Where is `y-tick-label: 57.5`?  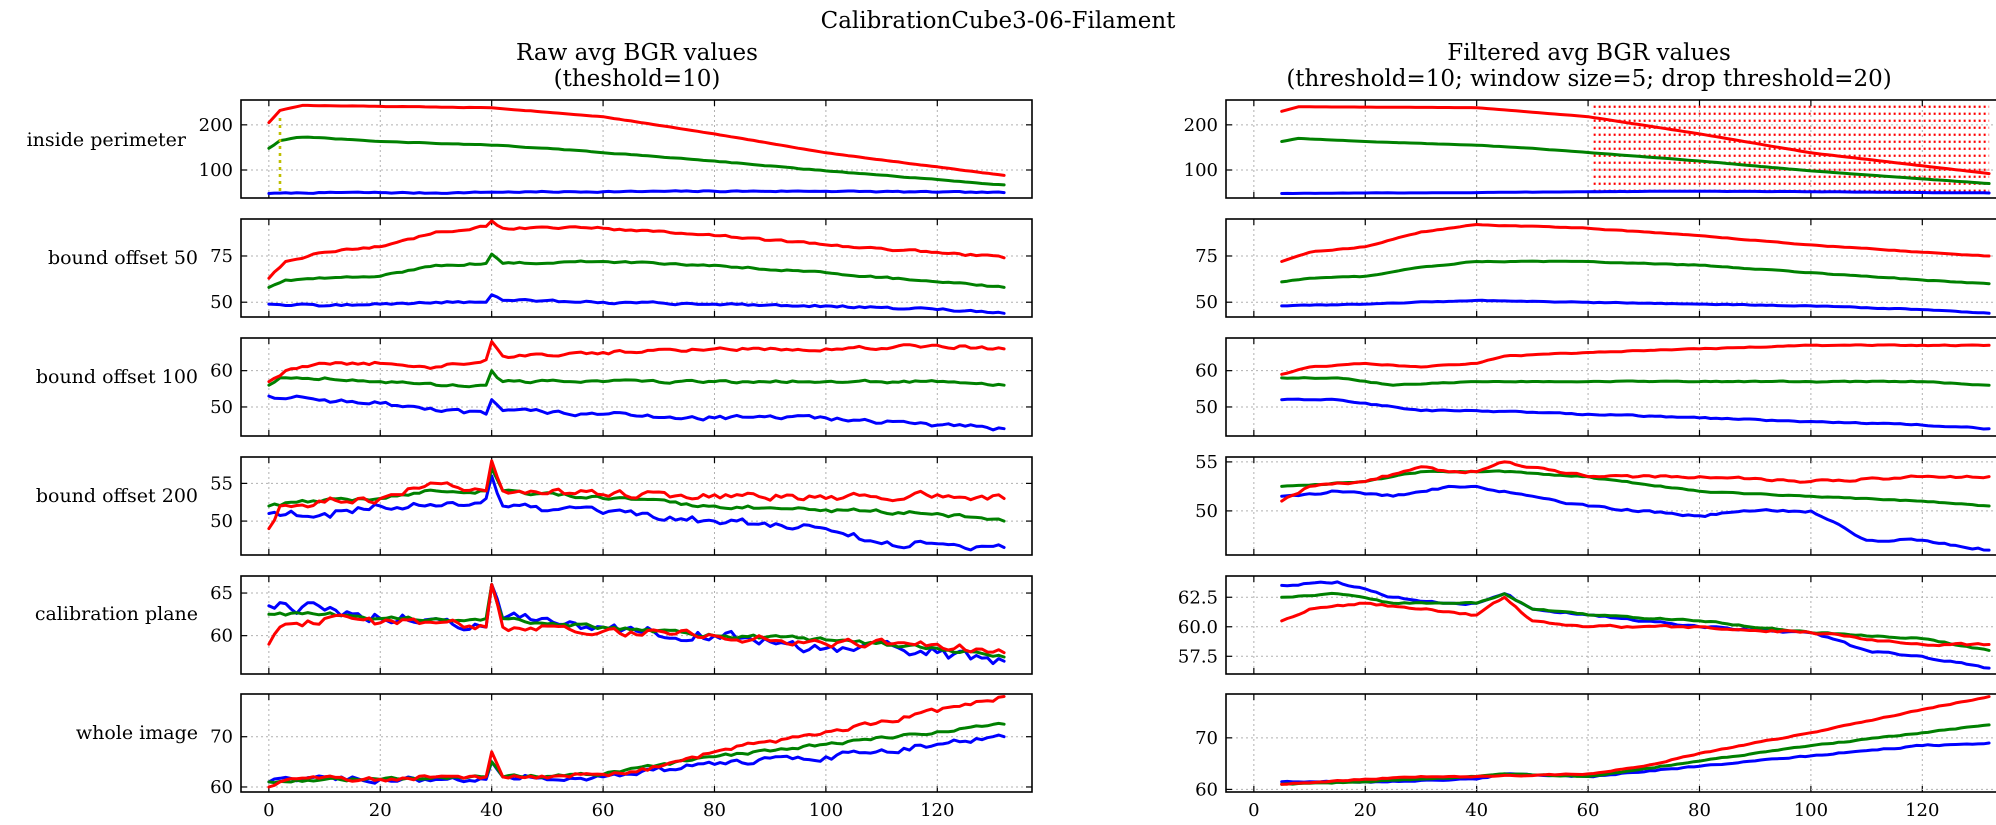
y-tick-label: 57.5 is located at coordinates (1198, 656).